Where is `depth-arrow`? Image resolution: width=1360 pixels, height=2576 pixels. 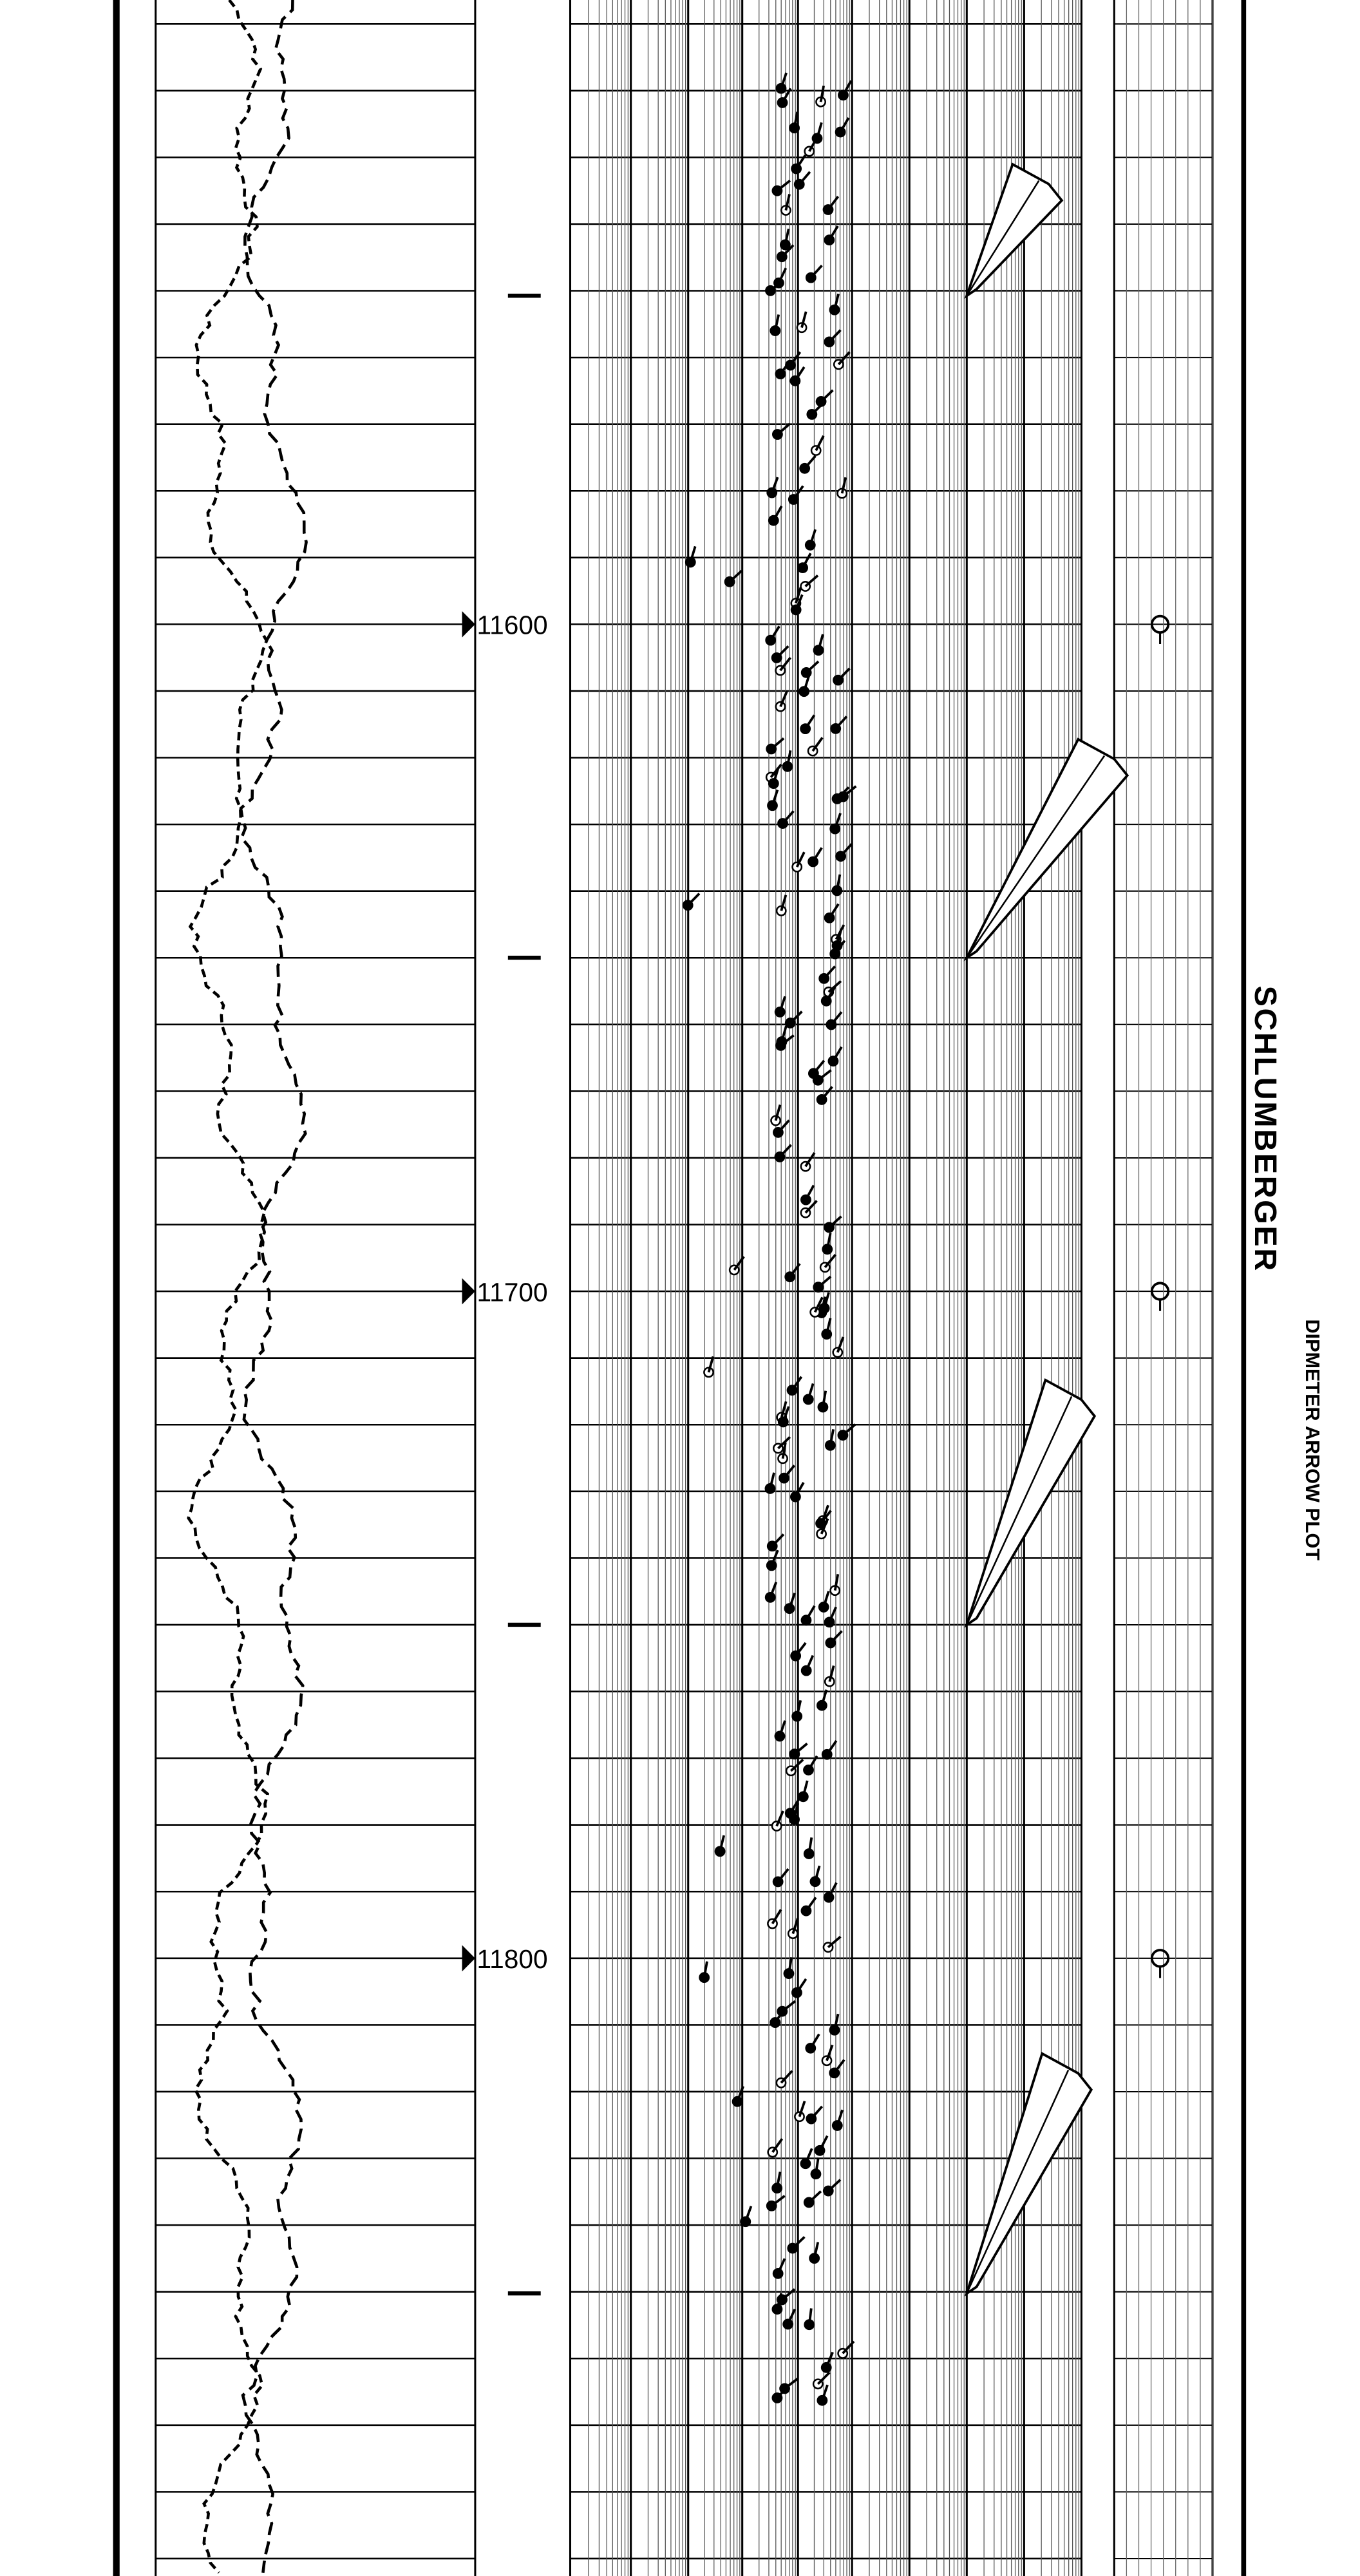
depth-arrow is located at coordinates (469, 1291).